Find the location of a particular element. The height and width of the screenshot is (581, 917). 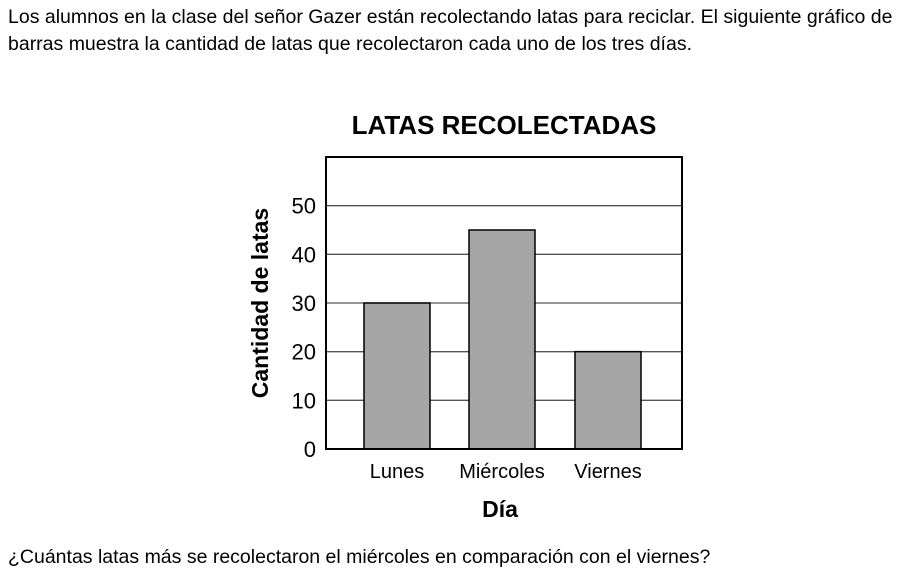

bar-lunes is located at coordinates (397, 376).